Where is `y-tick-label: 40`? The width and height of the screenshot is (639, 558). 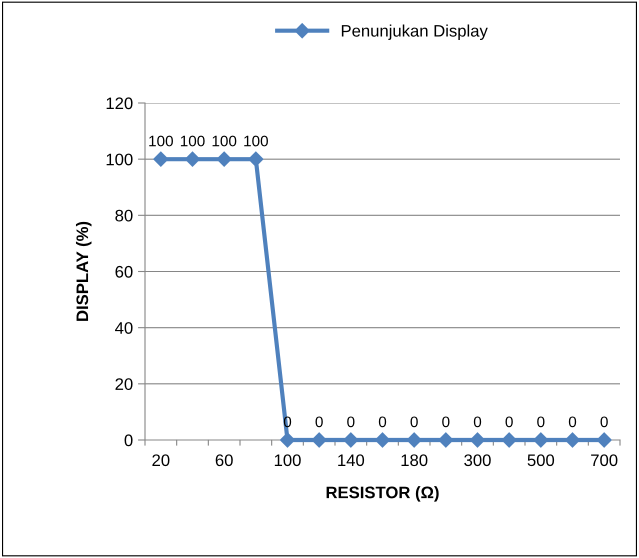 y-tick-label: 40 is located at coordinates (124, 328).